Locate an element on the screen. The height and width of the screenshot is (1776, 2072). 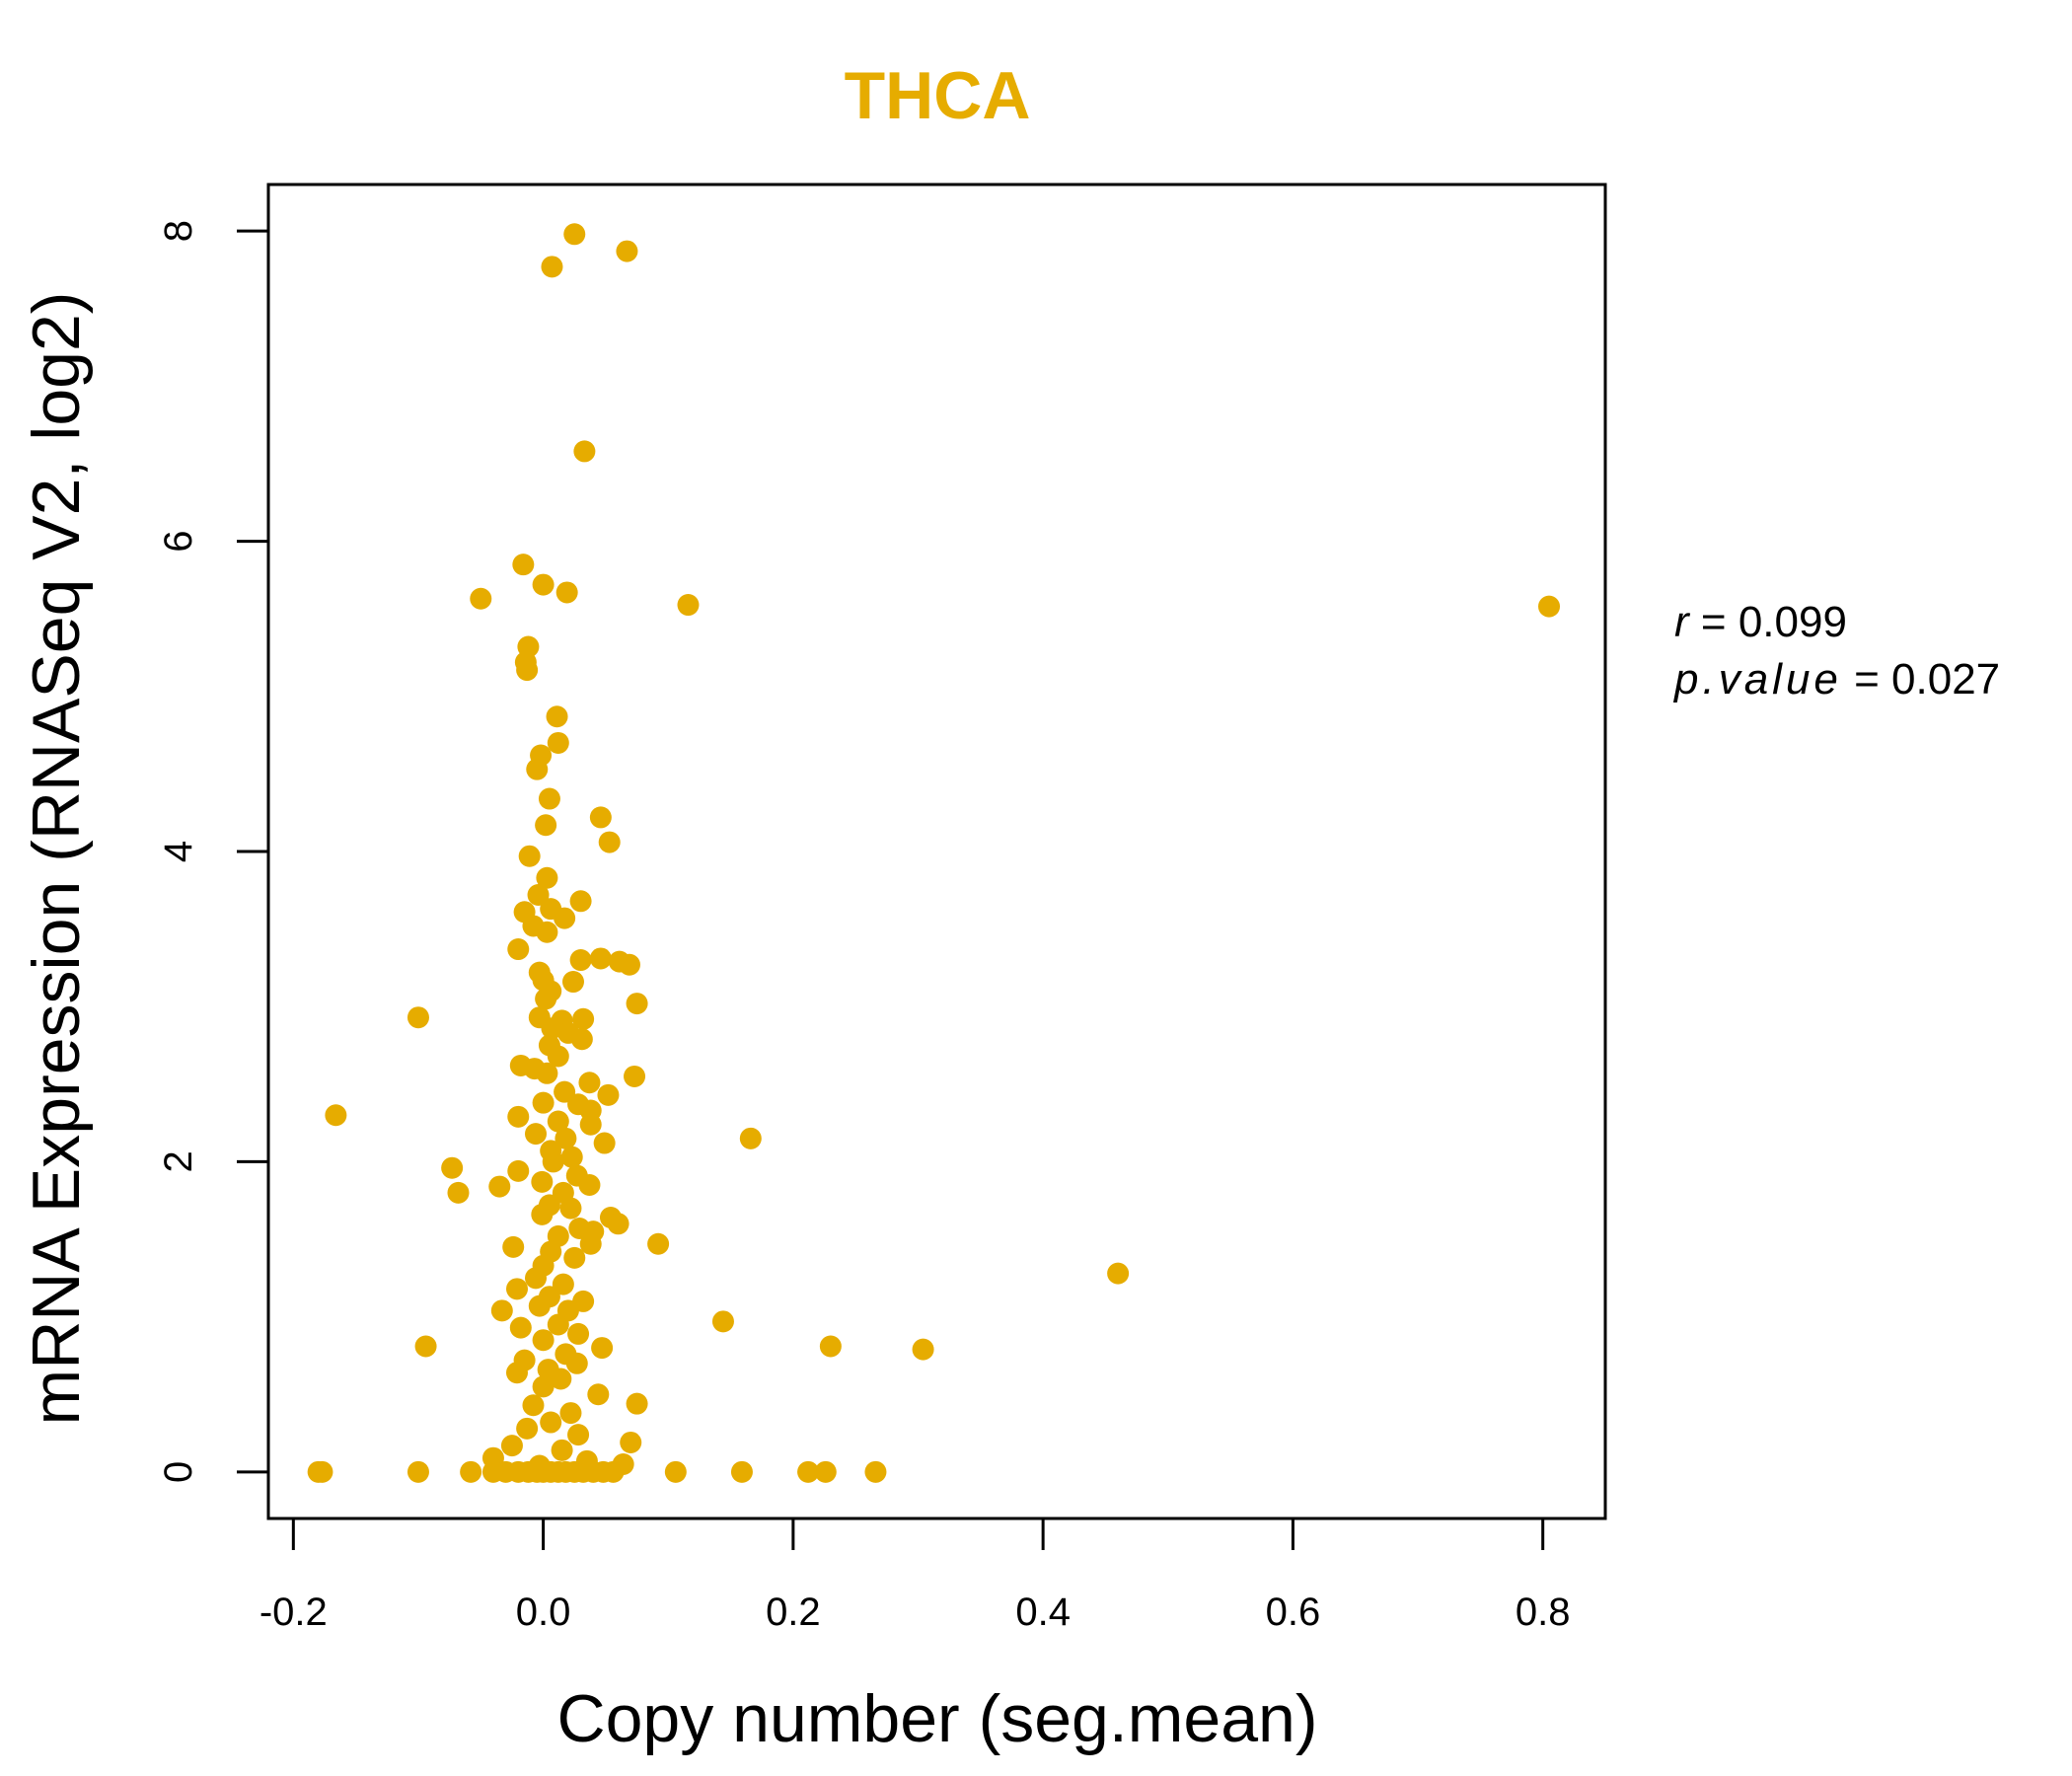
stats-annotation: r = 0.099 p.value = 0.027 is located at coordinates (1836, 651).